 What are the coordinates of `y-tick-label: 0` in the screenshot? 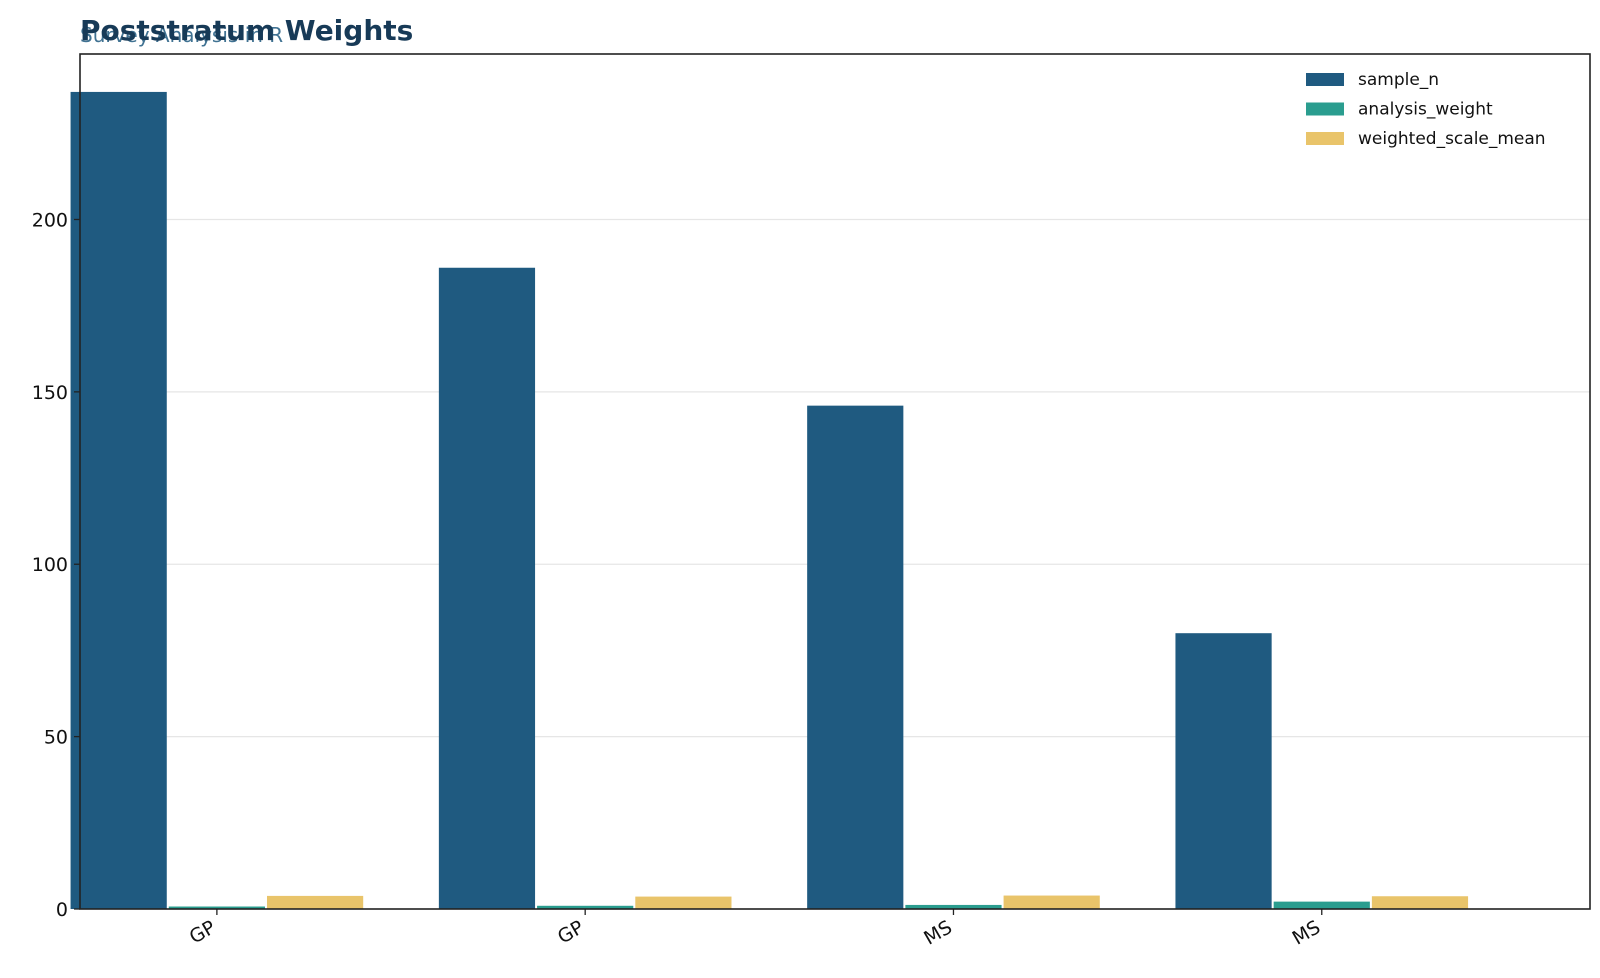 It's located at (62, 910).